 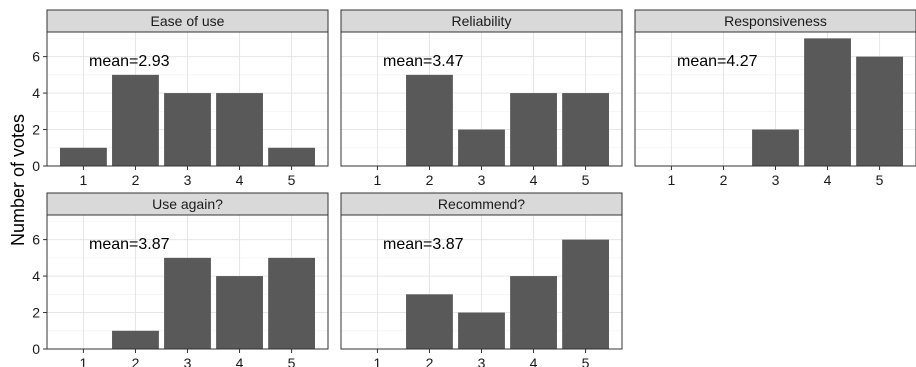 I want to click on mean-annotation: mean=3.47, so click(x=423, y=61).